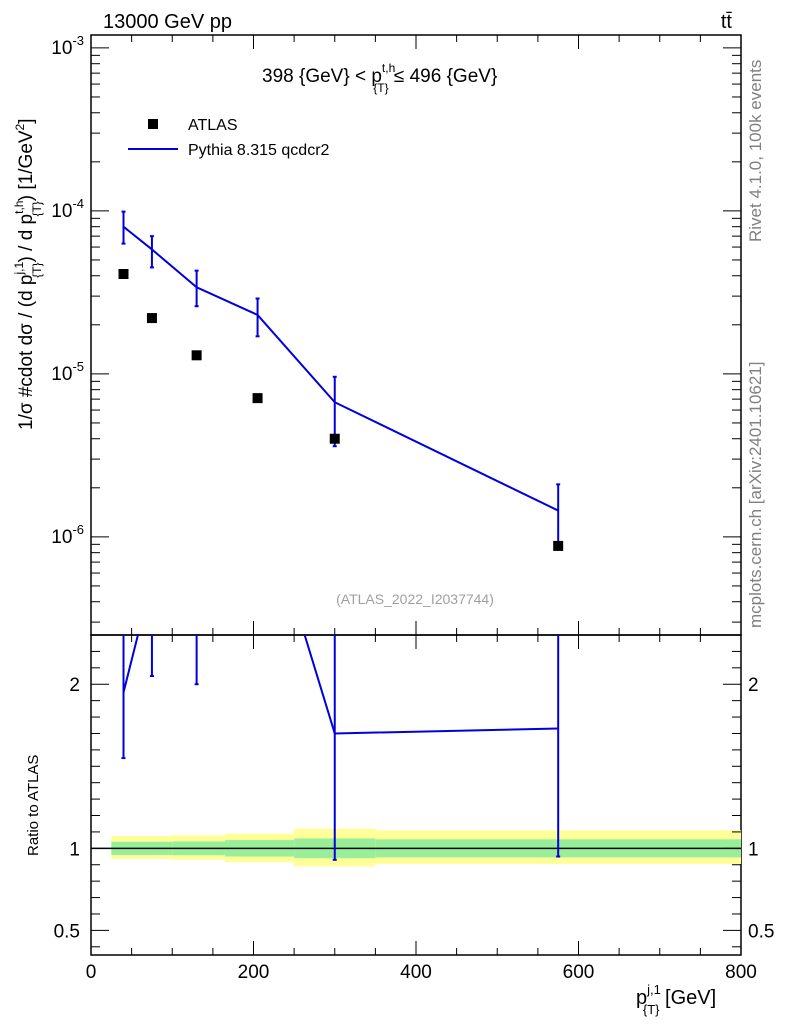 The image size is (786, 1024). I want to click on y-axis-label-ratio: Ratio to ATLAS, so click(33, 805).